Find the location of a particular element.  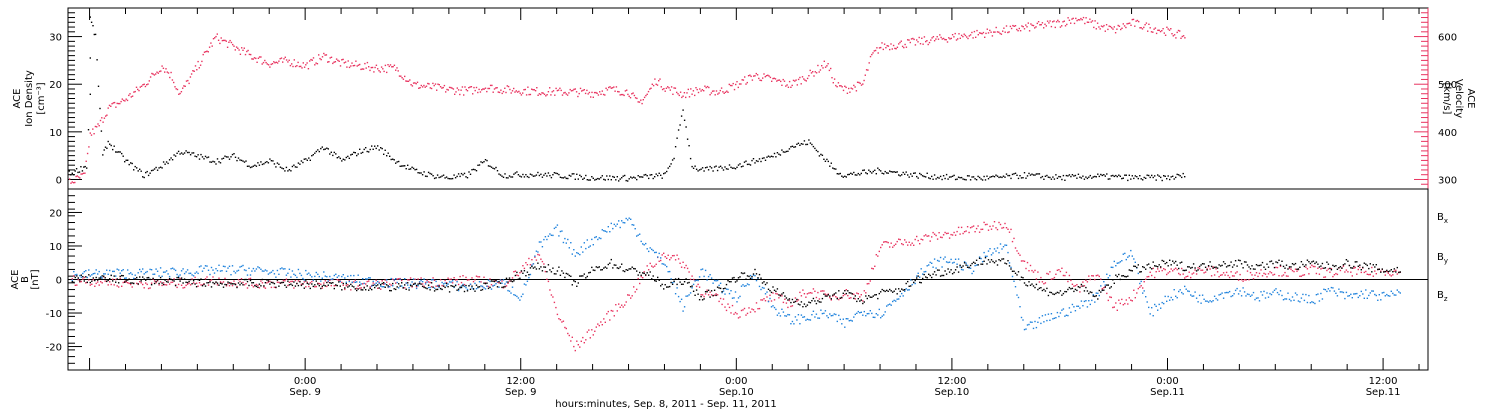

y-tick-label: -20 is located at coordinates (54, 348).